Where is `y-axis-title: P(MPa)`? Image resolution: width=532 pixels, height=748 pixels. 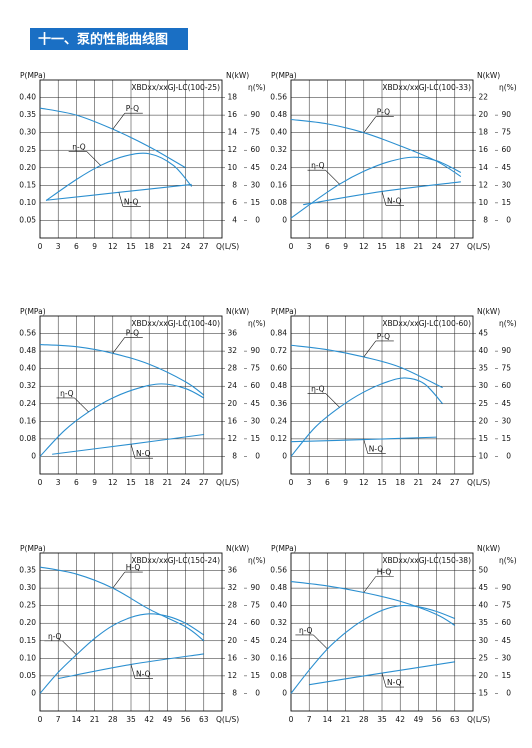 y-axis-title: P(MPa) is located at coordinates (284, 311).